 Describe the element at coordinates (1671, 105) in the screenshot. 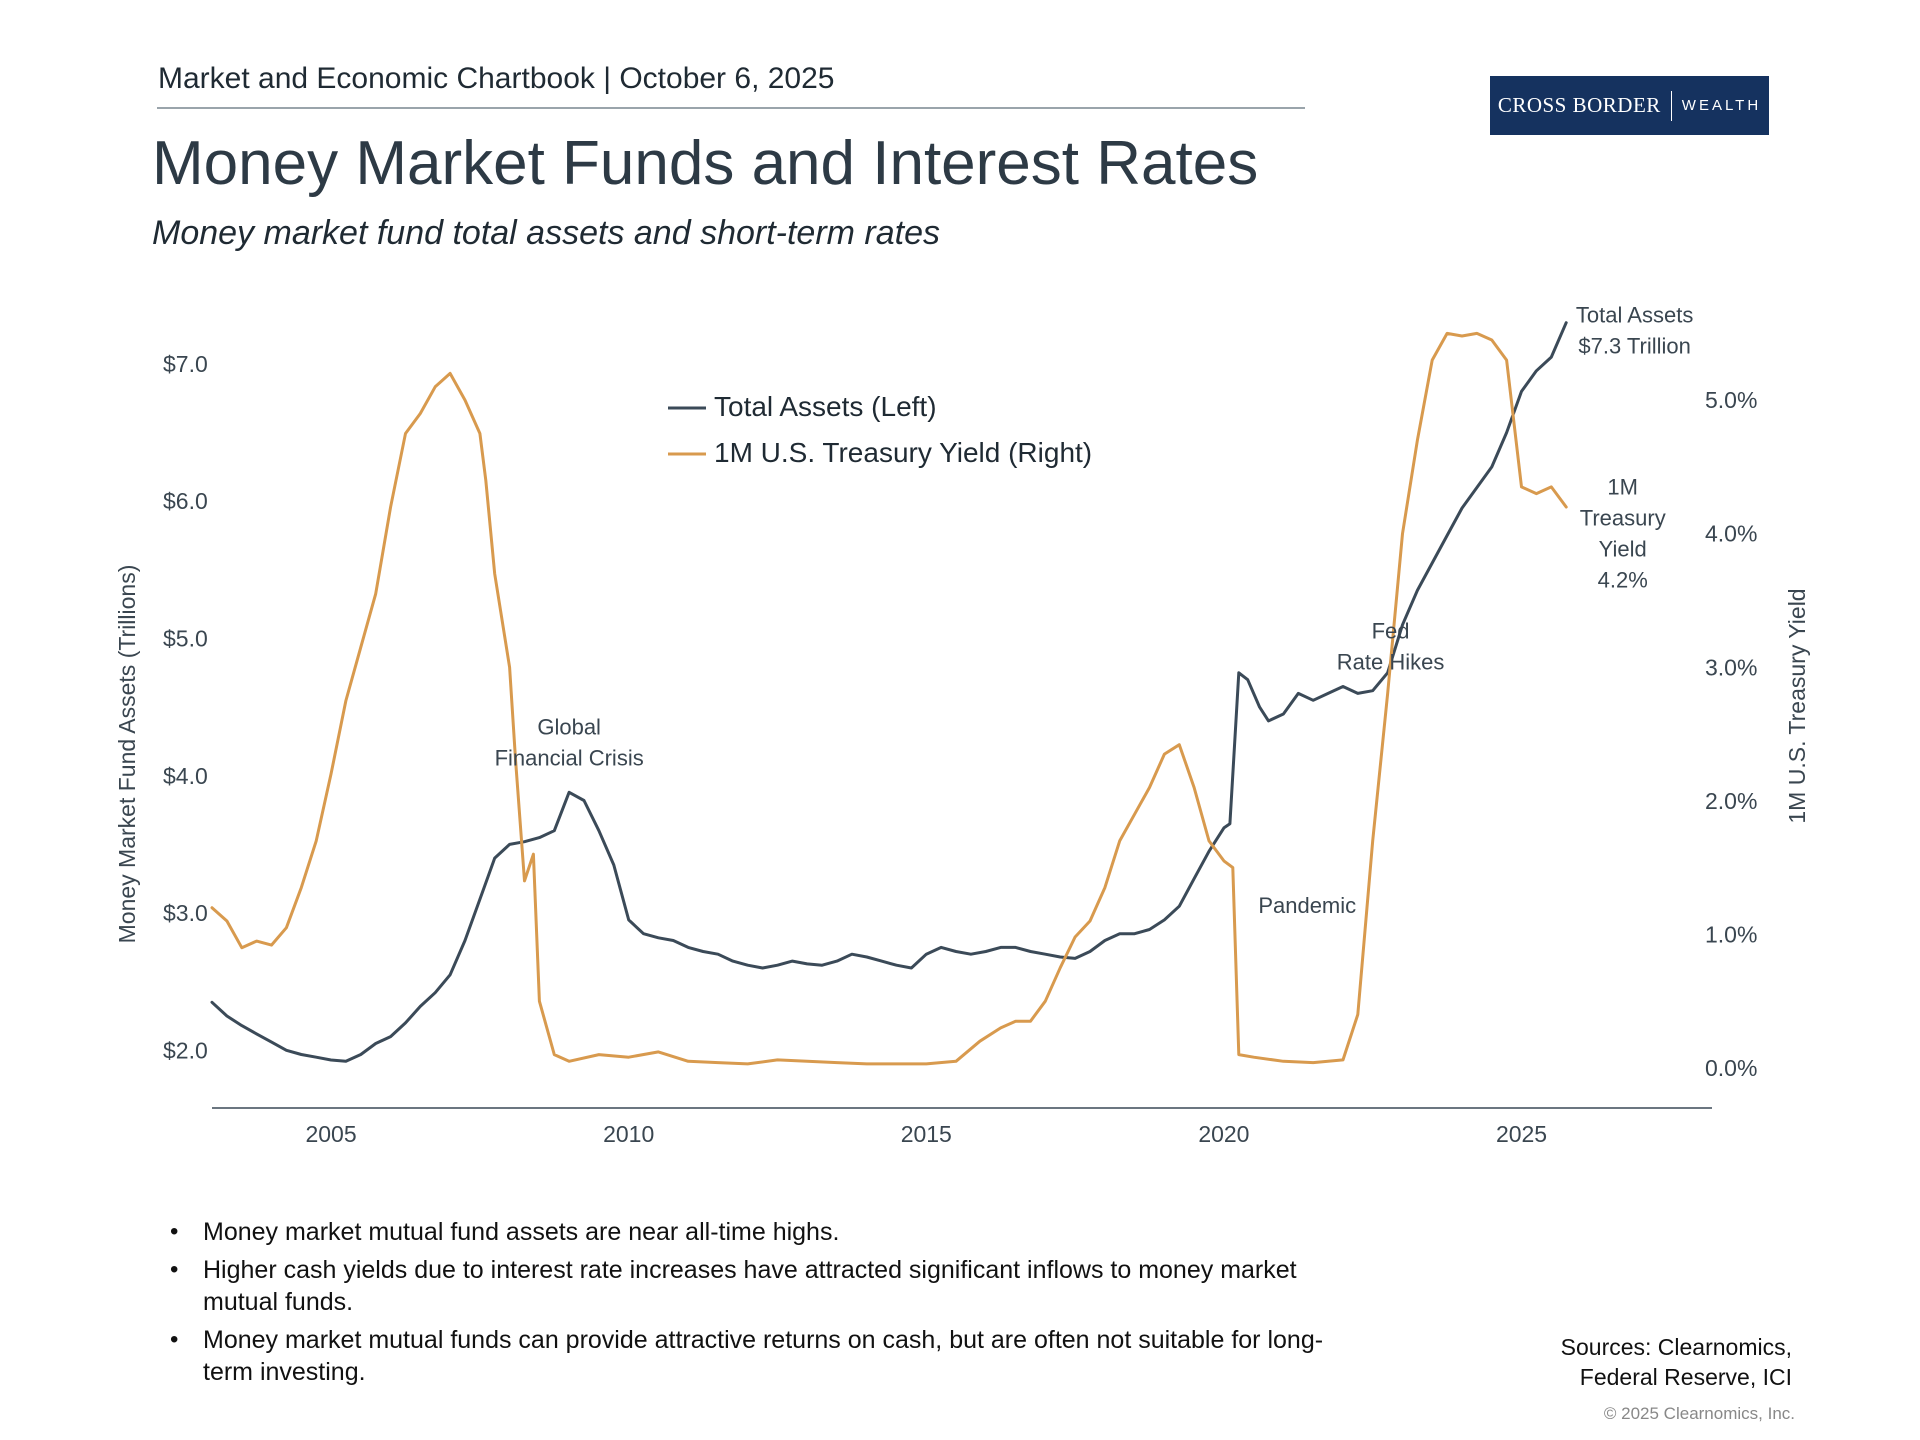

I see `logo-separator` at that location.